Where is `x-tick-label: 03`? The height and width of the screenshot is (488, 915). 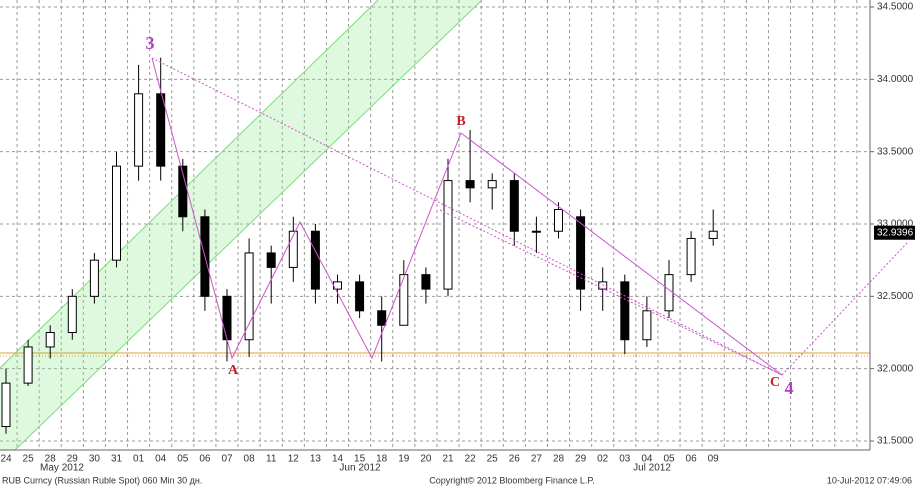 x-tick-label: 03 is located at coordinates (625, 459).